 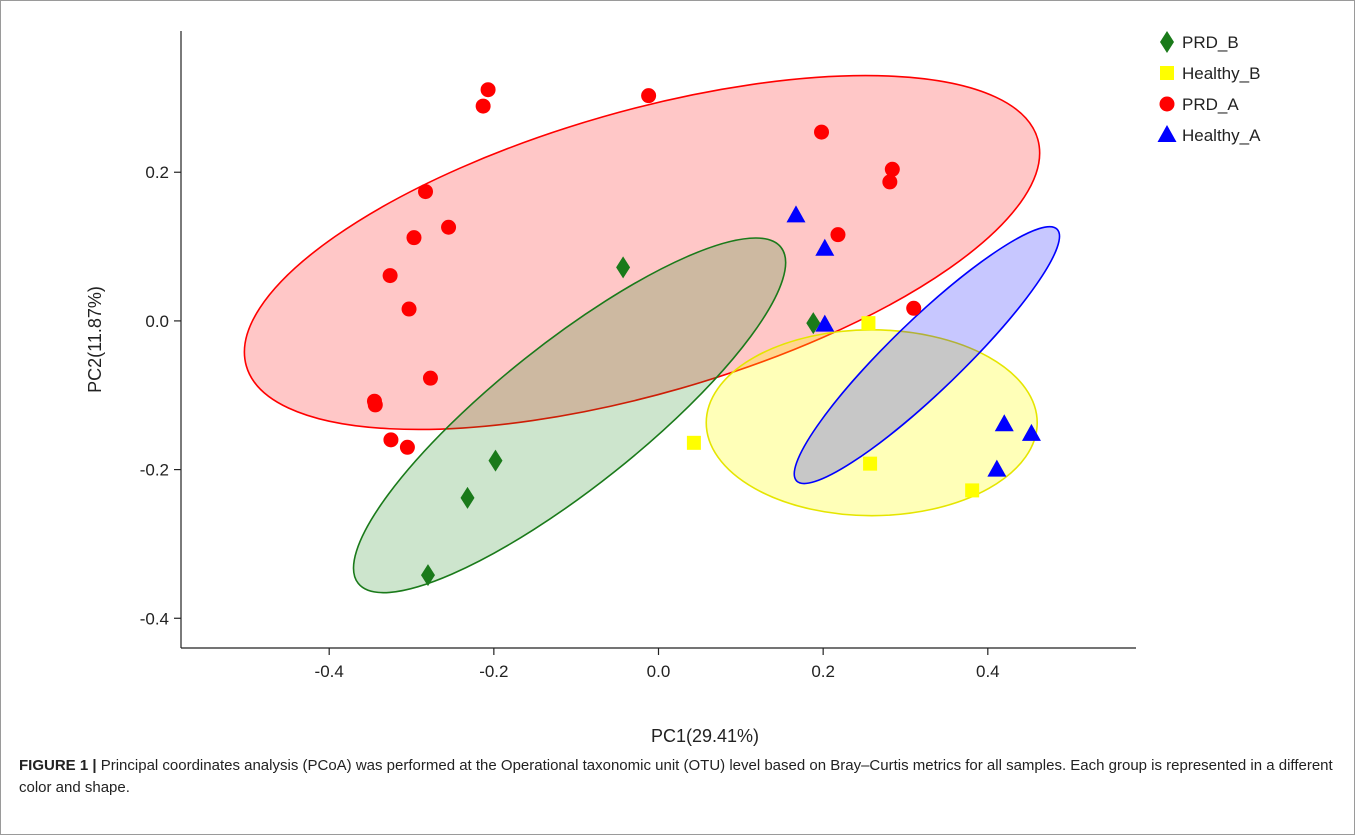 What do you see at coordinates (1210, 104) in the screenshot?
I see `legend-label-prd-a: PRD_A` at bounding box center [1210, 104].